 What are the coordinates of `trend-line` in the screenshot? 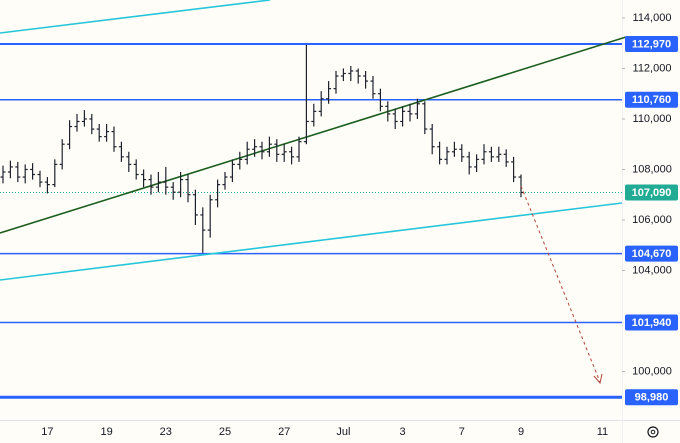 It's located at (135, 17).